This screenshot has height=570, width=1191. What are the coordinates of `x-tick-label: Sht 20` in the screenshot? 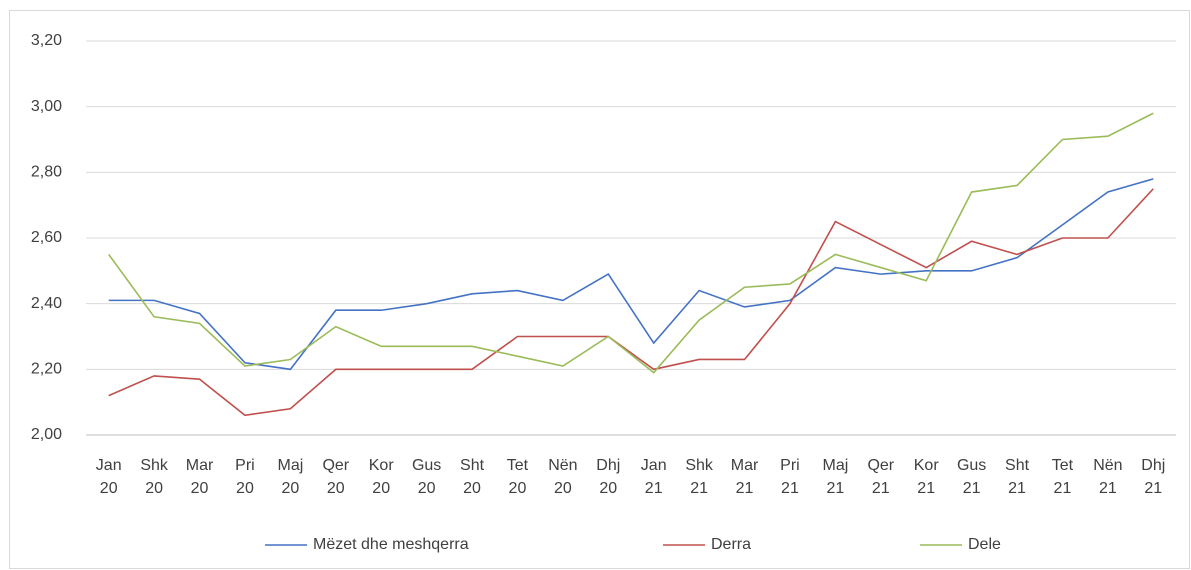 It's located at (472, 477).